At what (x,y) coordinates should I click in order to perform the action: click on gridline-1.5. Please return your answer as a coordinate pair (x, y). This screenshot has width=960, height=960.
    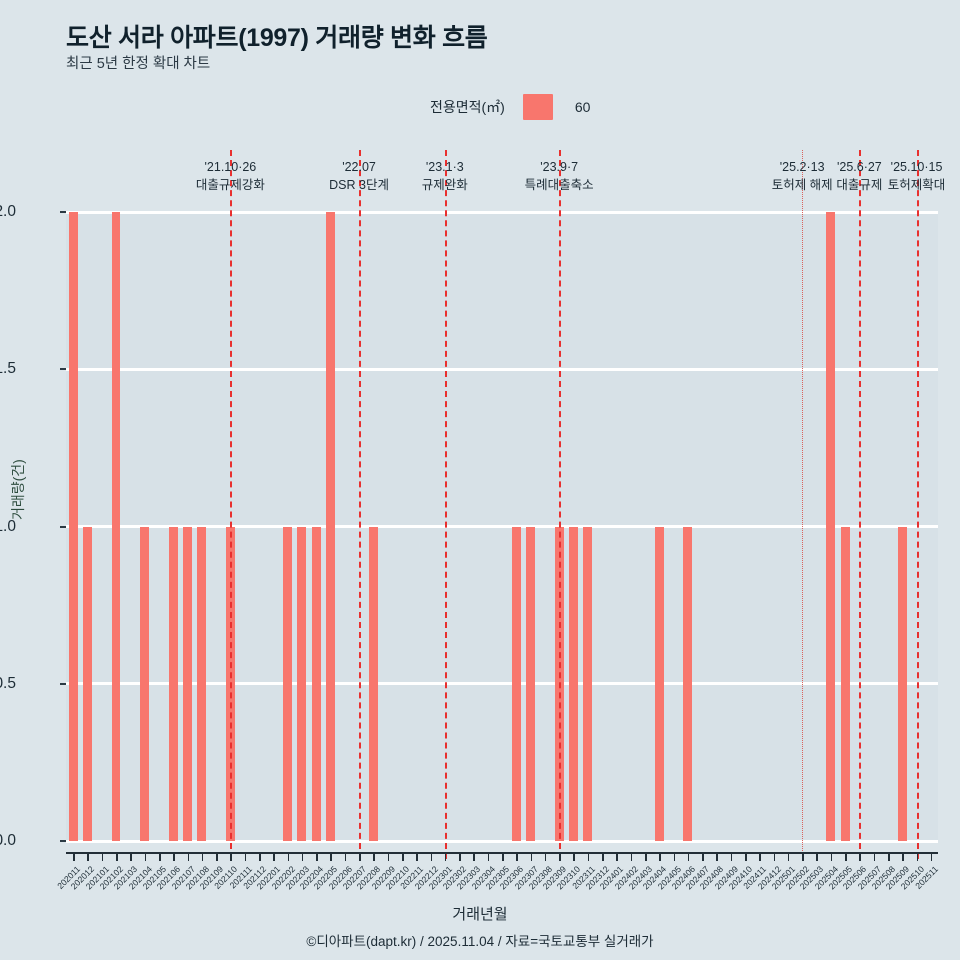
    Looking at the image, I should click on (502, 369).